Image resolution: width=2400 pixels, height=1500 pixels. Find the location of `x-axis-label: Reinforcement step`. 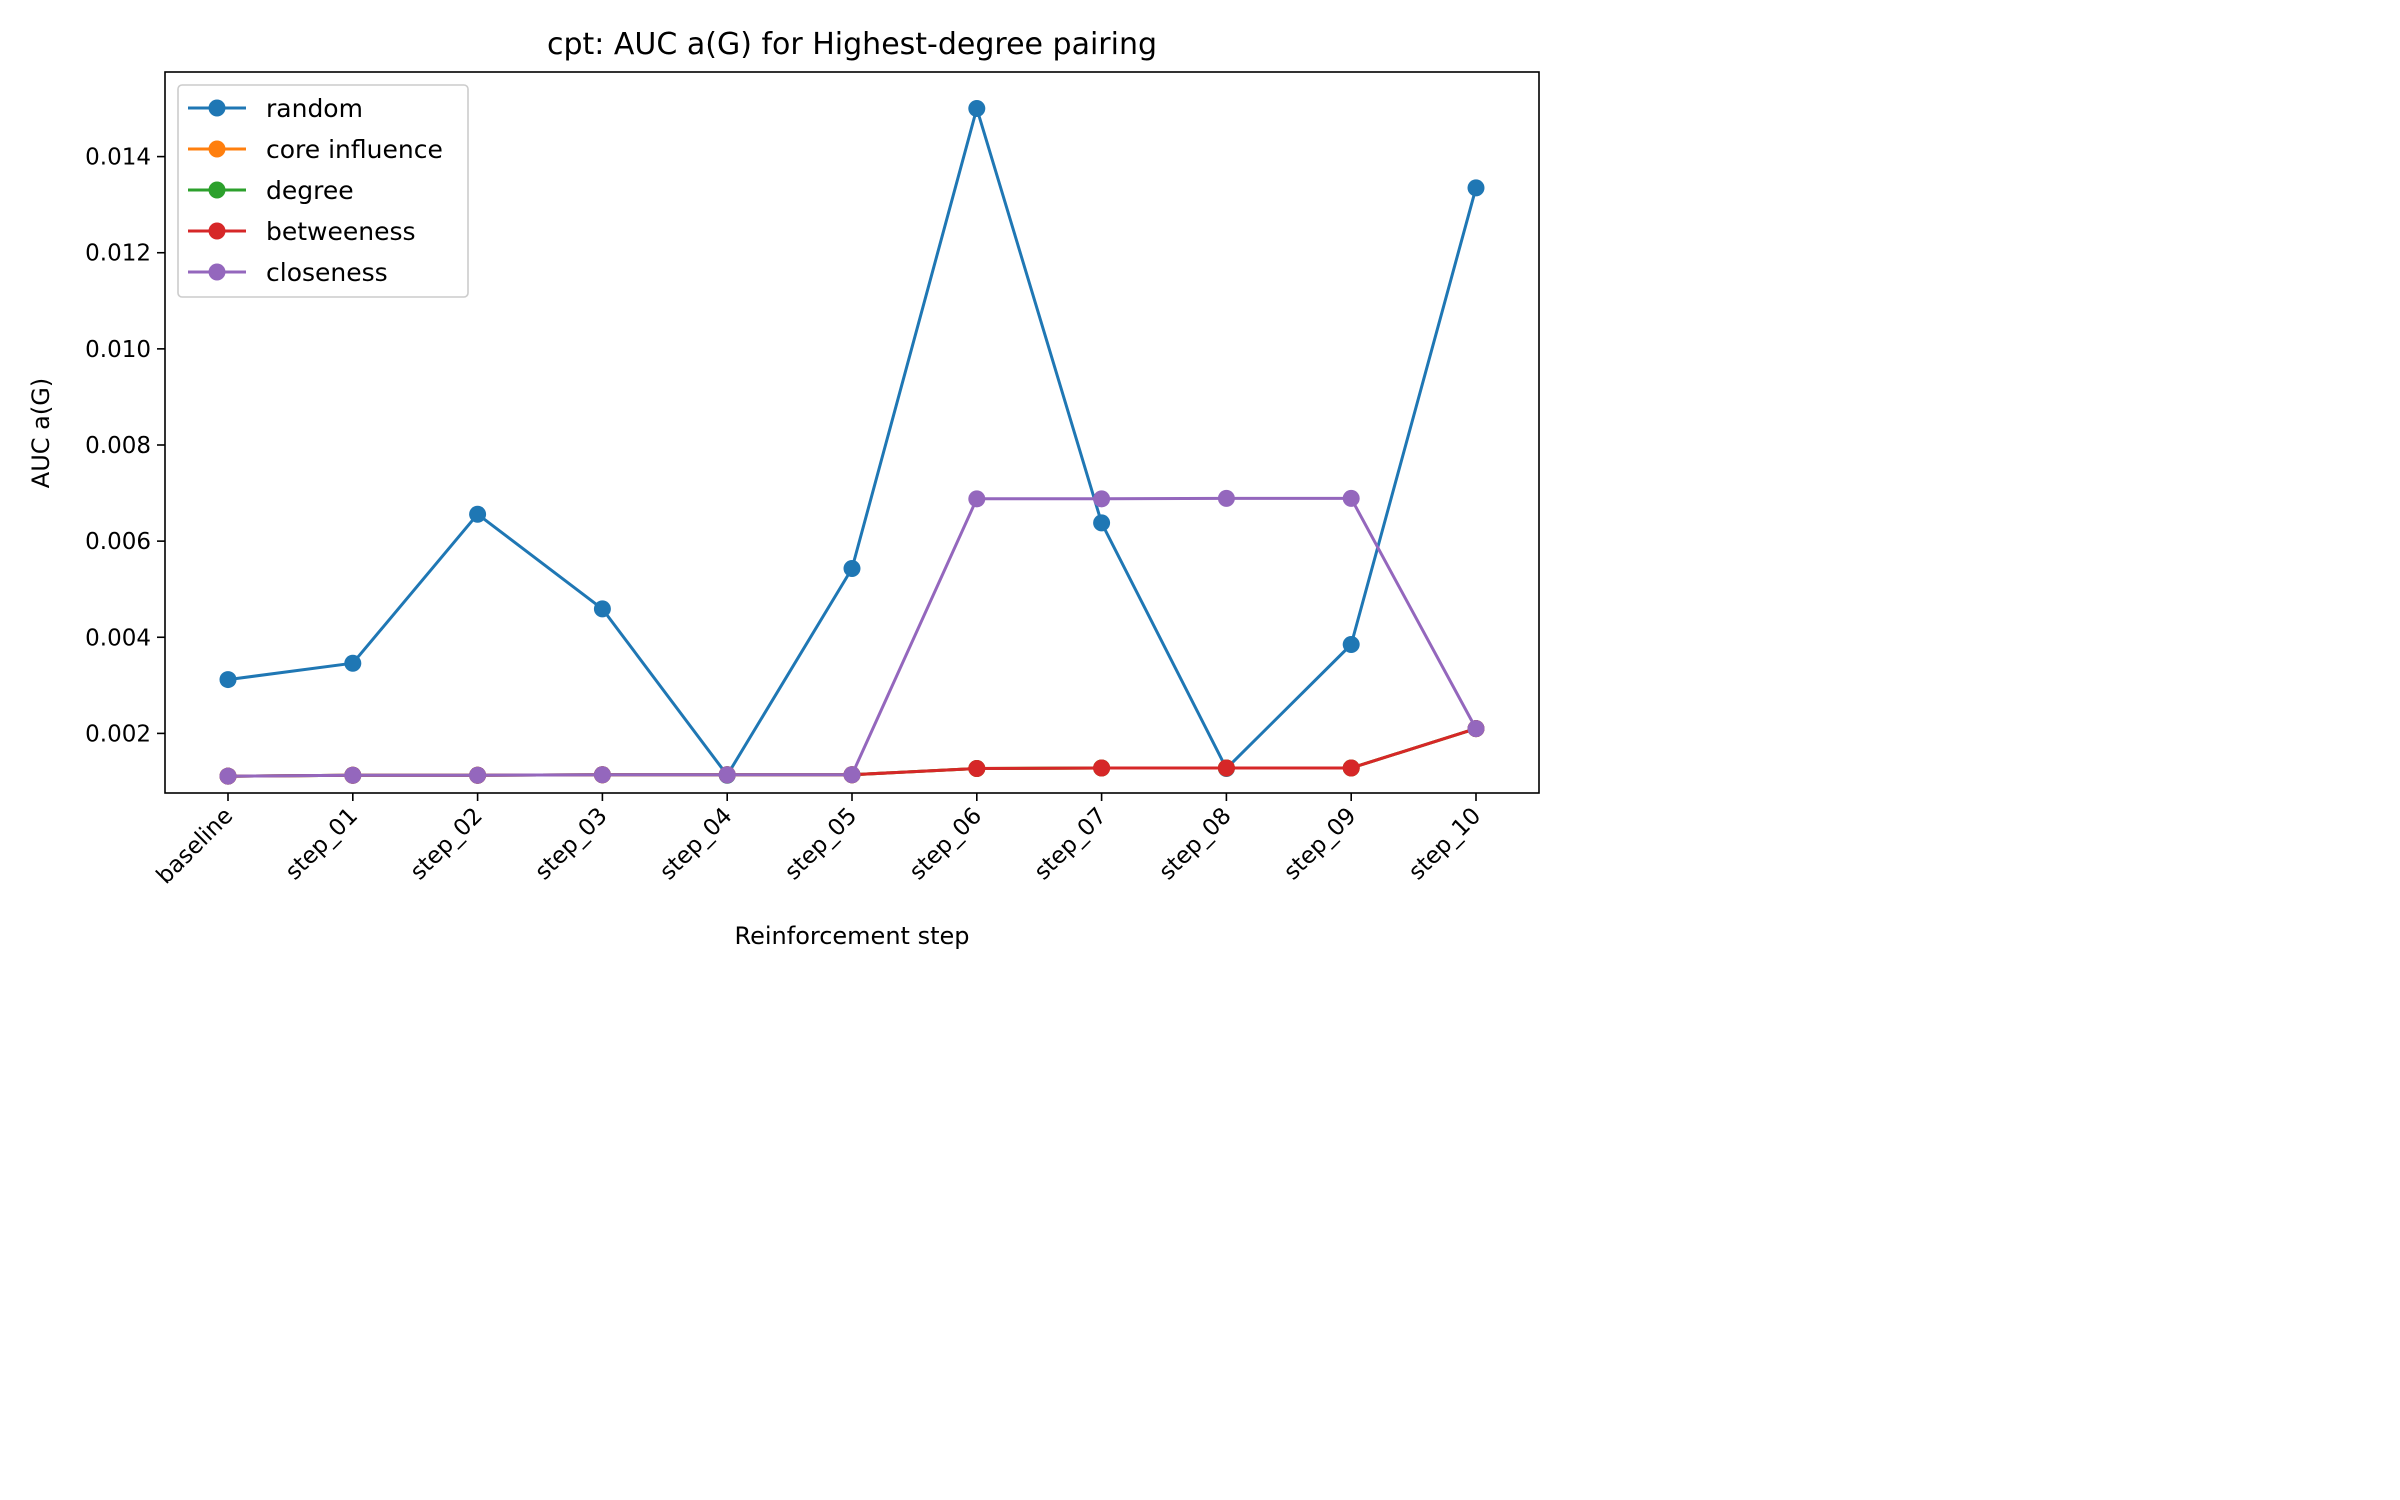

x-axis-label: Reinforcement step is located at coordinates (852, 936).